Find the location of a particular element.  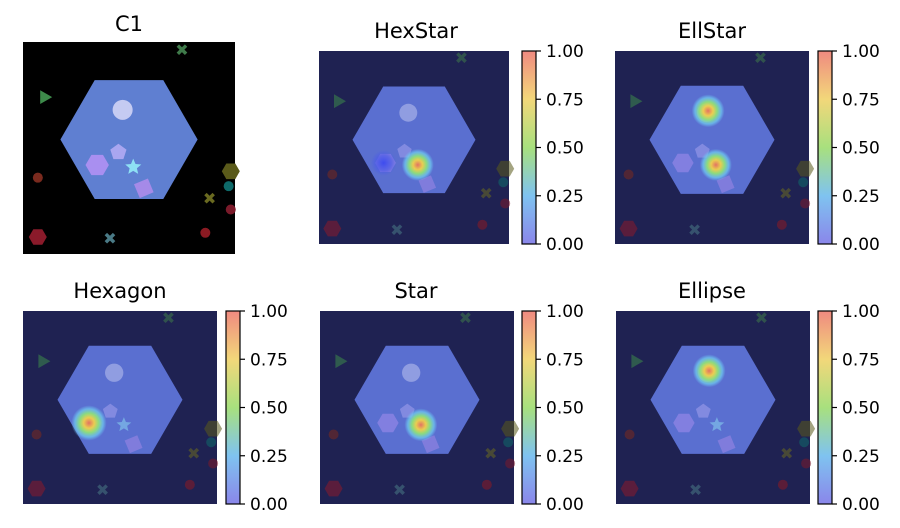

heatmap-panel-c1: ✖ ✖ ✖ is located at coordinates (131, 147).